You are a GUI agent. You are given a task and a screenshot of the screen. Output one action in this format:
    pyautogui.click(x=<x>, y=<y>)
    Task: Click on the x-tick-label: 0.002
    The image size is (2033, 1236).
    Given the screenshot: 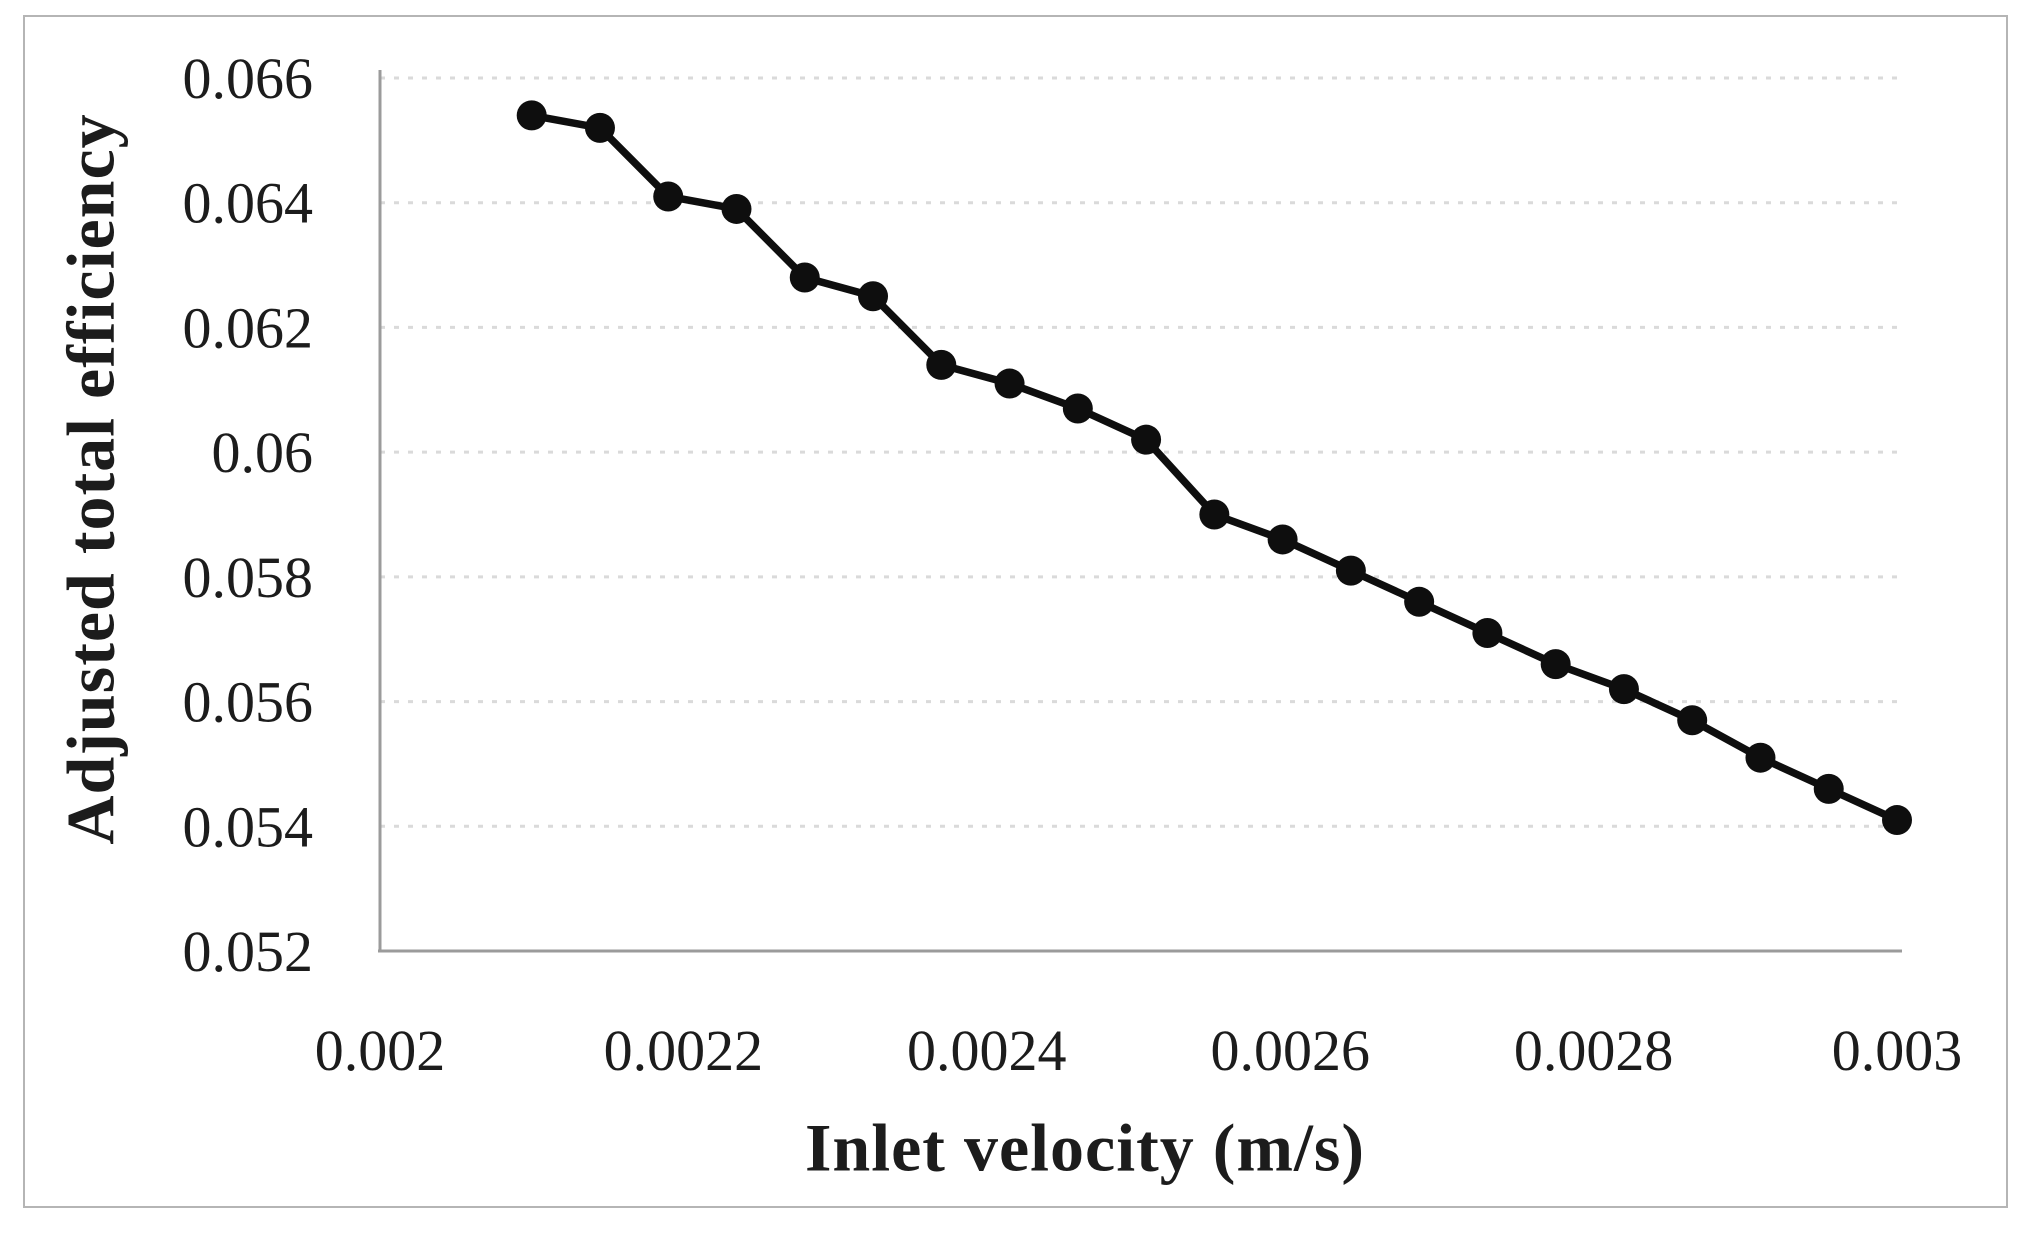 What is the action you would take?
    pyautogui.click(x=380, y=1050)
    